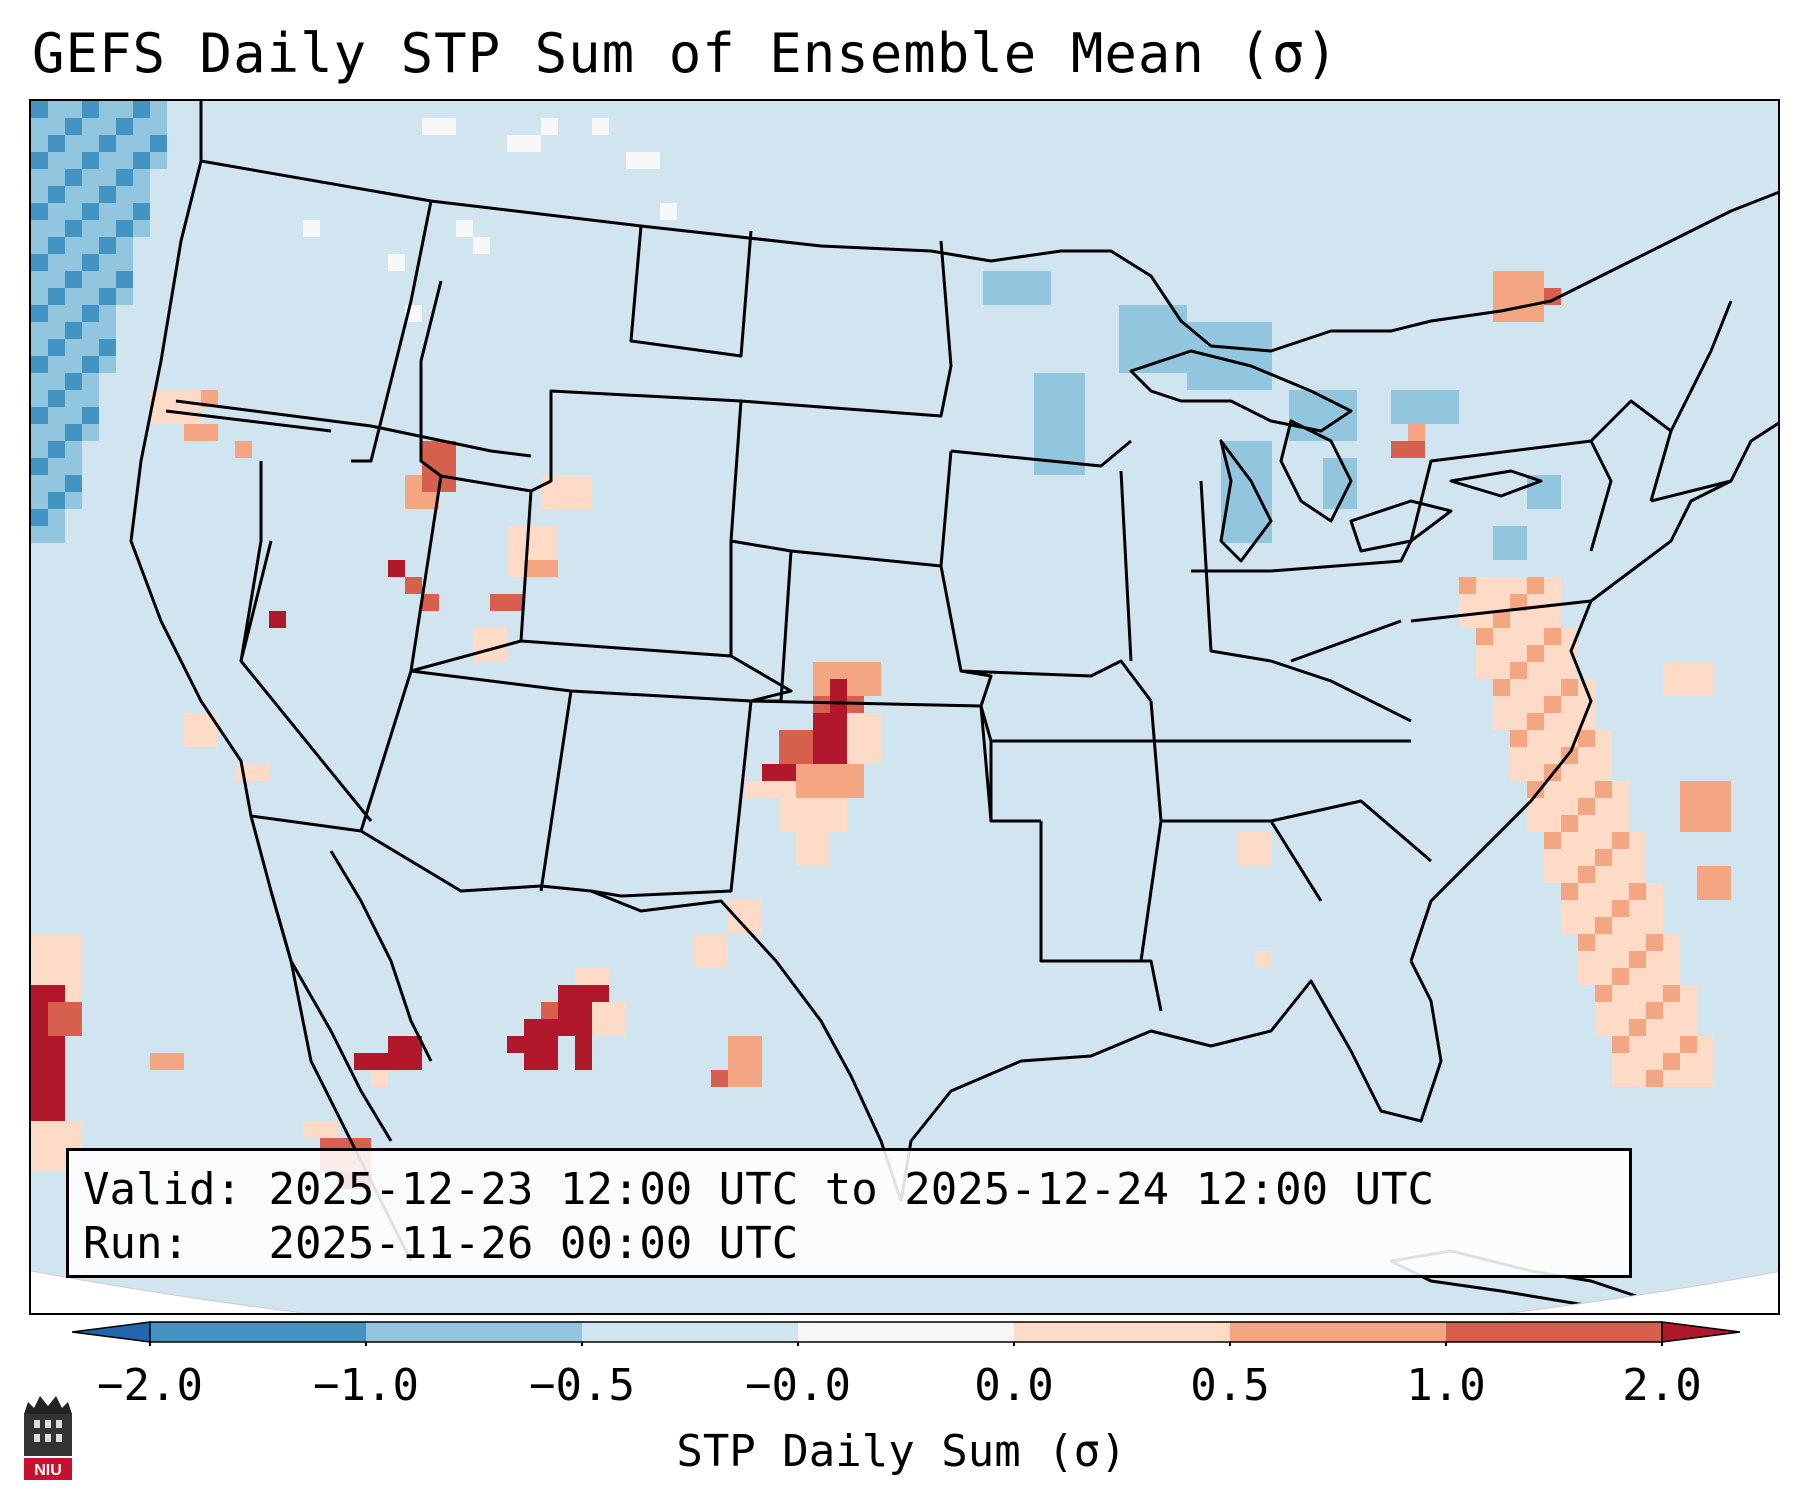 This screenshot has height=1506, width=1803. Describe the element at coordinates (1701, 1332) in the screenshot. I see `colorbar-extend-high` at that location.